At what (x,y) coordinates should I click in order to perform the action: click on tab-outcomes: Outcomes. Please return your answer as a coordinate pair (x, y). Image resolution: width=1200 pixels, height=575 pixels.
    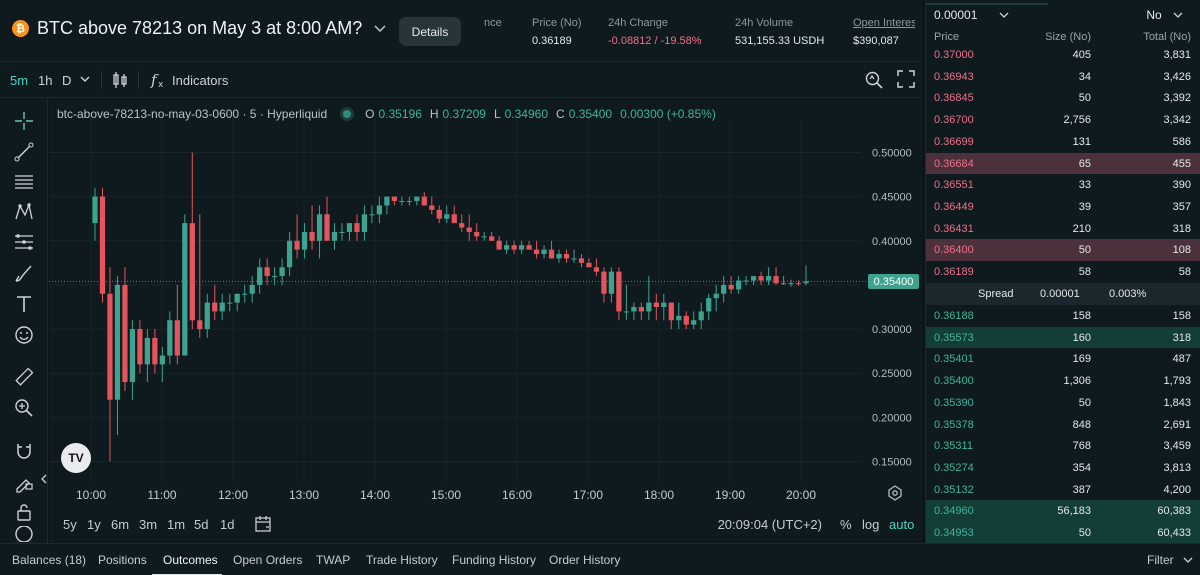
    Looking at the image, I should click on (190, 560).